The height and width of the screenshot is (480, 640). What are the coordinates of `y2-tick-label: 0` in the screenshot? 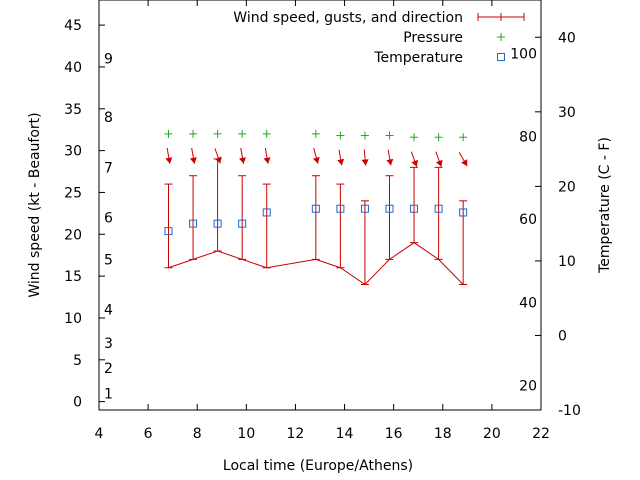 It's located at (562, 336).